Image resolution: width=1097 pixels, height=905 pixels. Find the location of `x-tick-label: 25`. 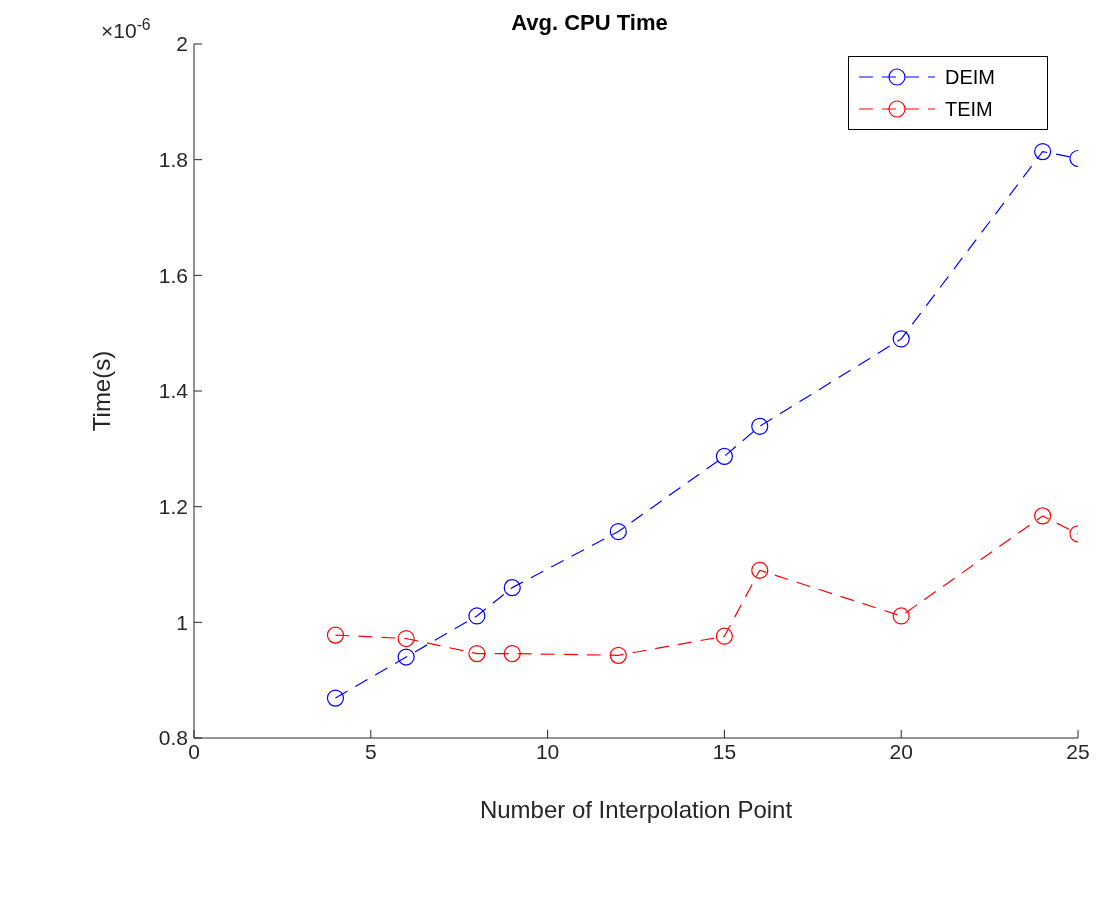

x-tick-label: 25 is located at coordinates (1078, 751).